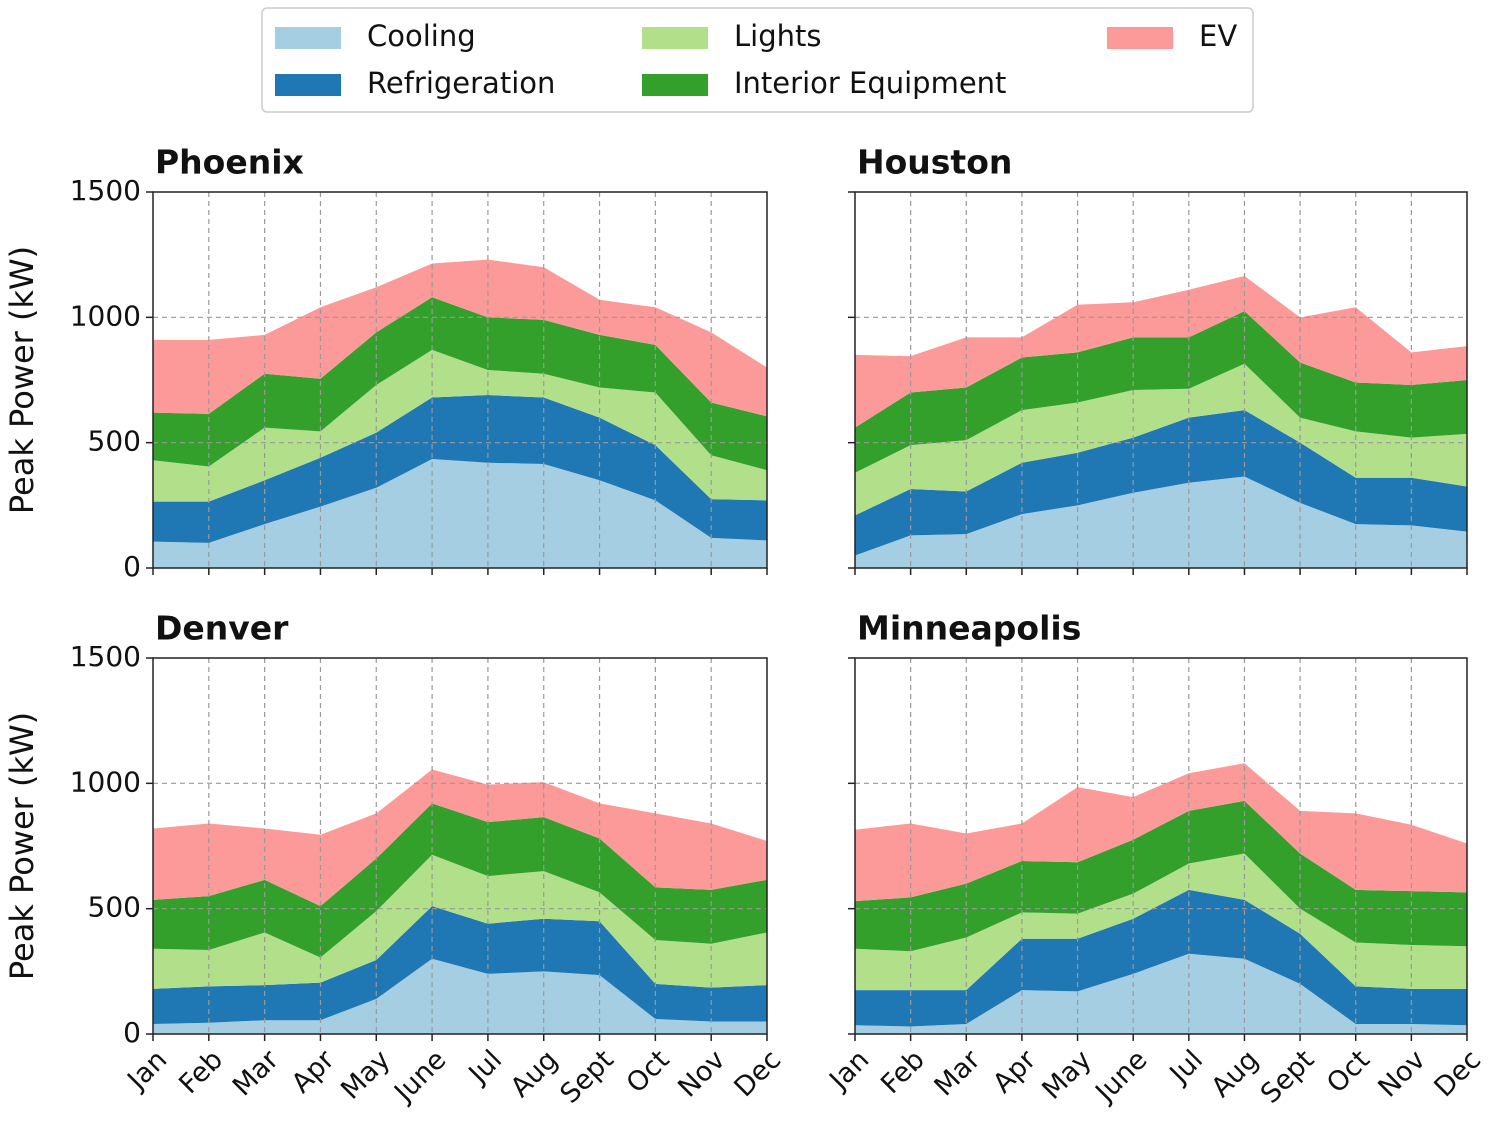  Describe the element at coordinates (461, 83) in the screenshot. I see `legend-label: Refrigeration` at that location.